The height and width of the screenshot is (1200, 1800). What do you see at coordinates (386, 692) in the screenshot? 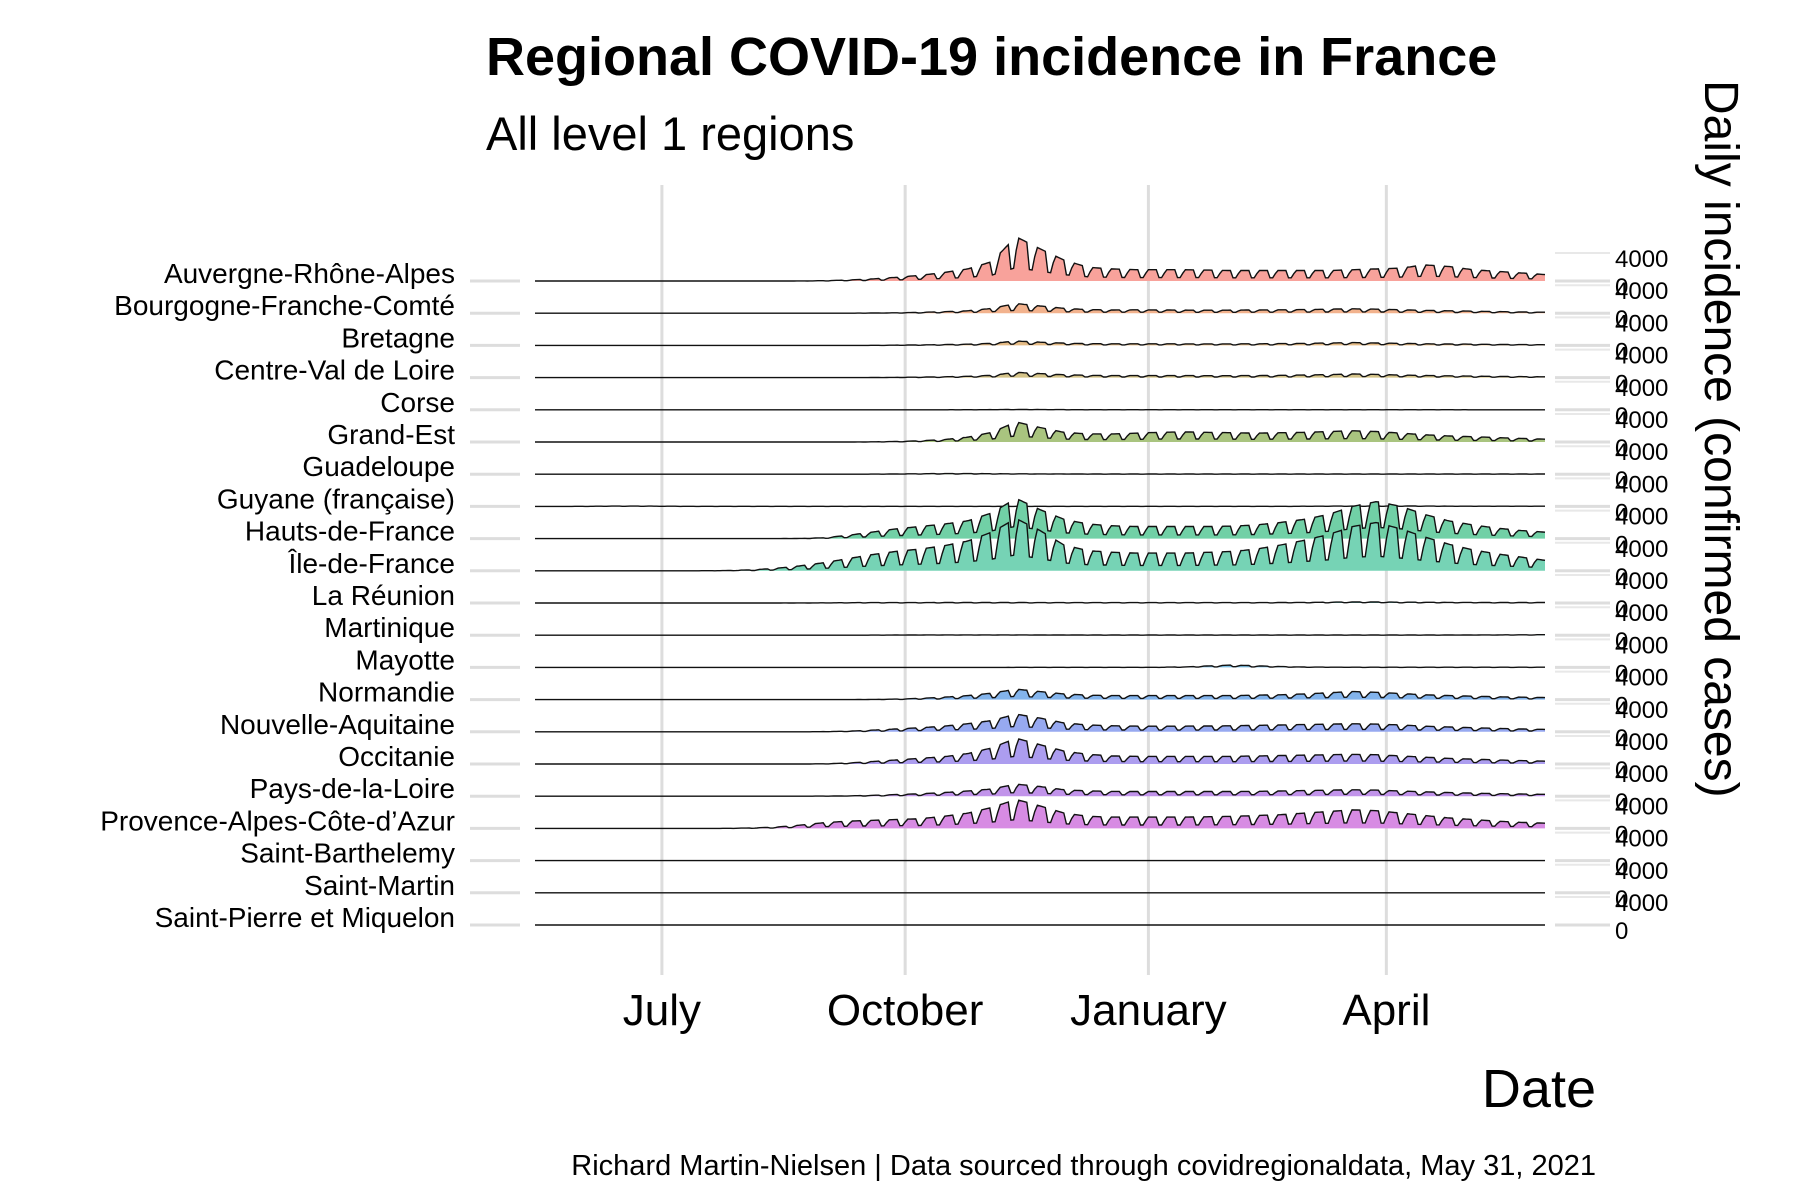
I see `region-label: Normandie` at bounding box center [386, 692].